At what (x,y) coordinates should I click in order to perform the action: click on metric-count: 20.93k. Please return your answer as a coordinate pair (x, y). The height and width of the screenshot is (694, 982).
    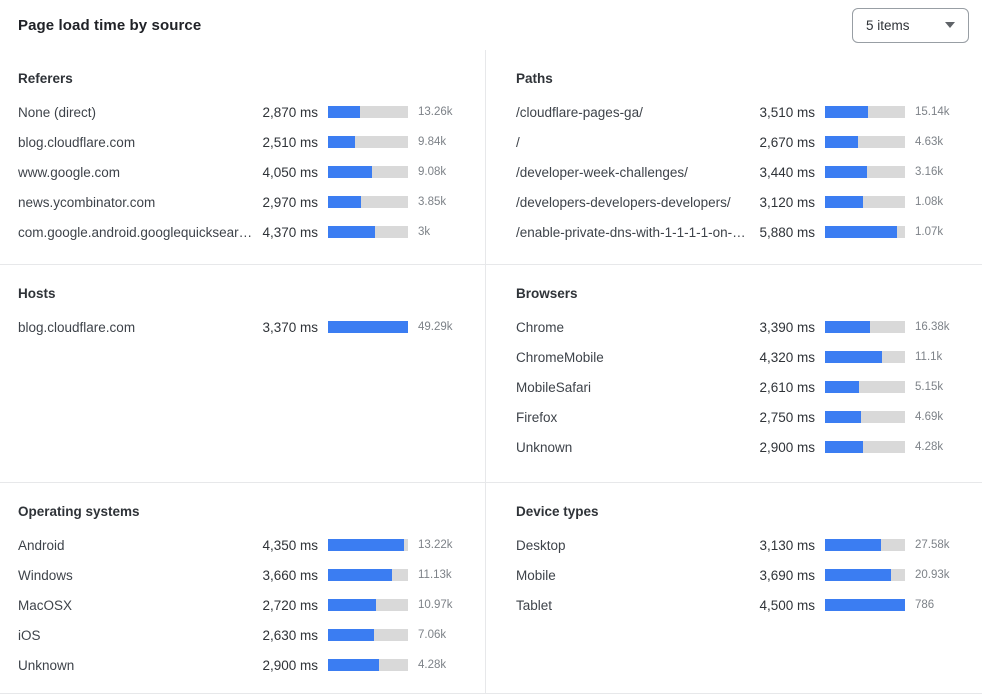
    Looking at the image, I should click on (932, 575).